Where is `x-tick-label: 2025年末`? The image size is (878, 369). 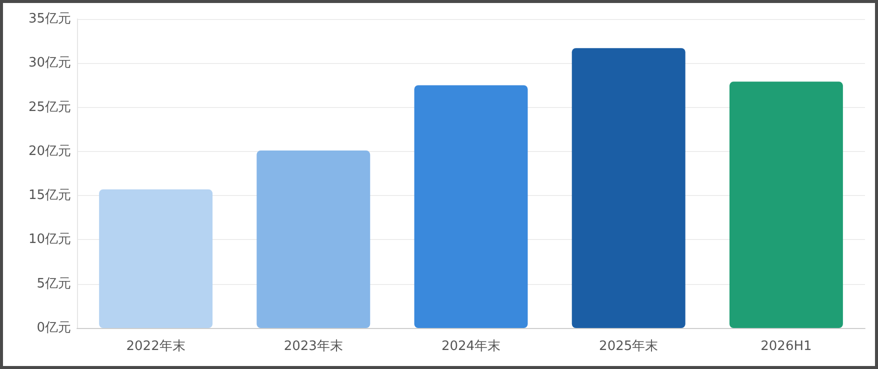 x-tick-label: 2025年末 is located at coordinates (628, 346).